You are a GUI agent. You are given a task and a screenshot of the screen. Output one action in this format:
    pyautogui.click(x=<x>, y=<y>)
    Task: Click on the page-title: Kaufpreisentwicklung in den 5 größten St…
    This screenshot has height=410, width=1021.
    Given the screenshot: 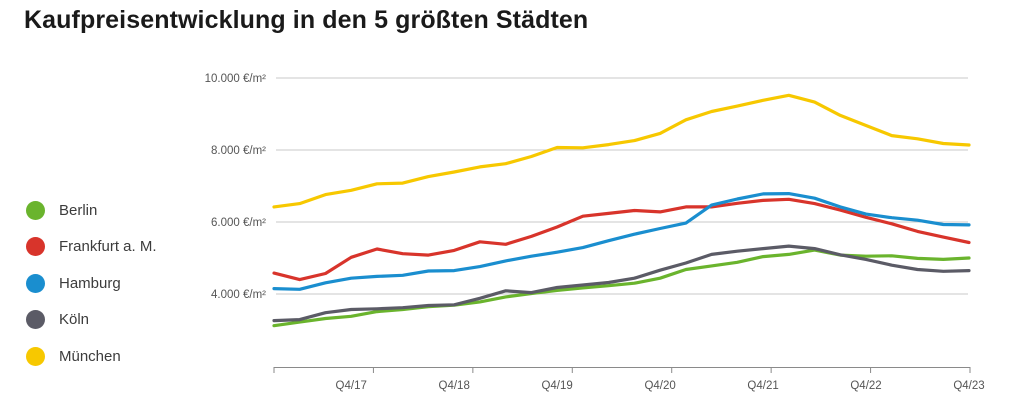 What is the action you would take?
    pyautogui.click(x=306, y=20)
    